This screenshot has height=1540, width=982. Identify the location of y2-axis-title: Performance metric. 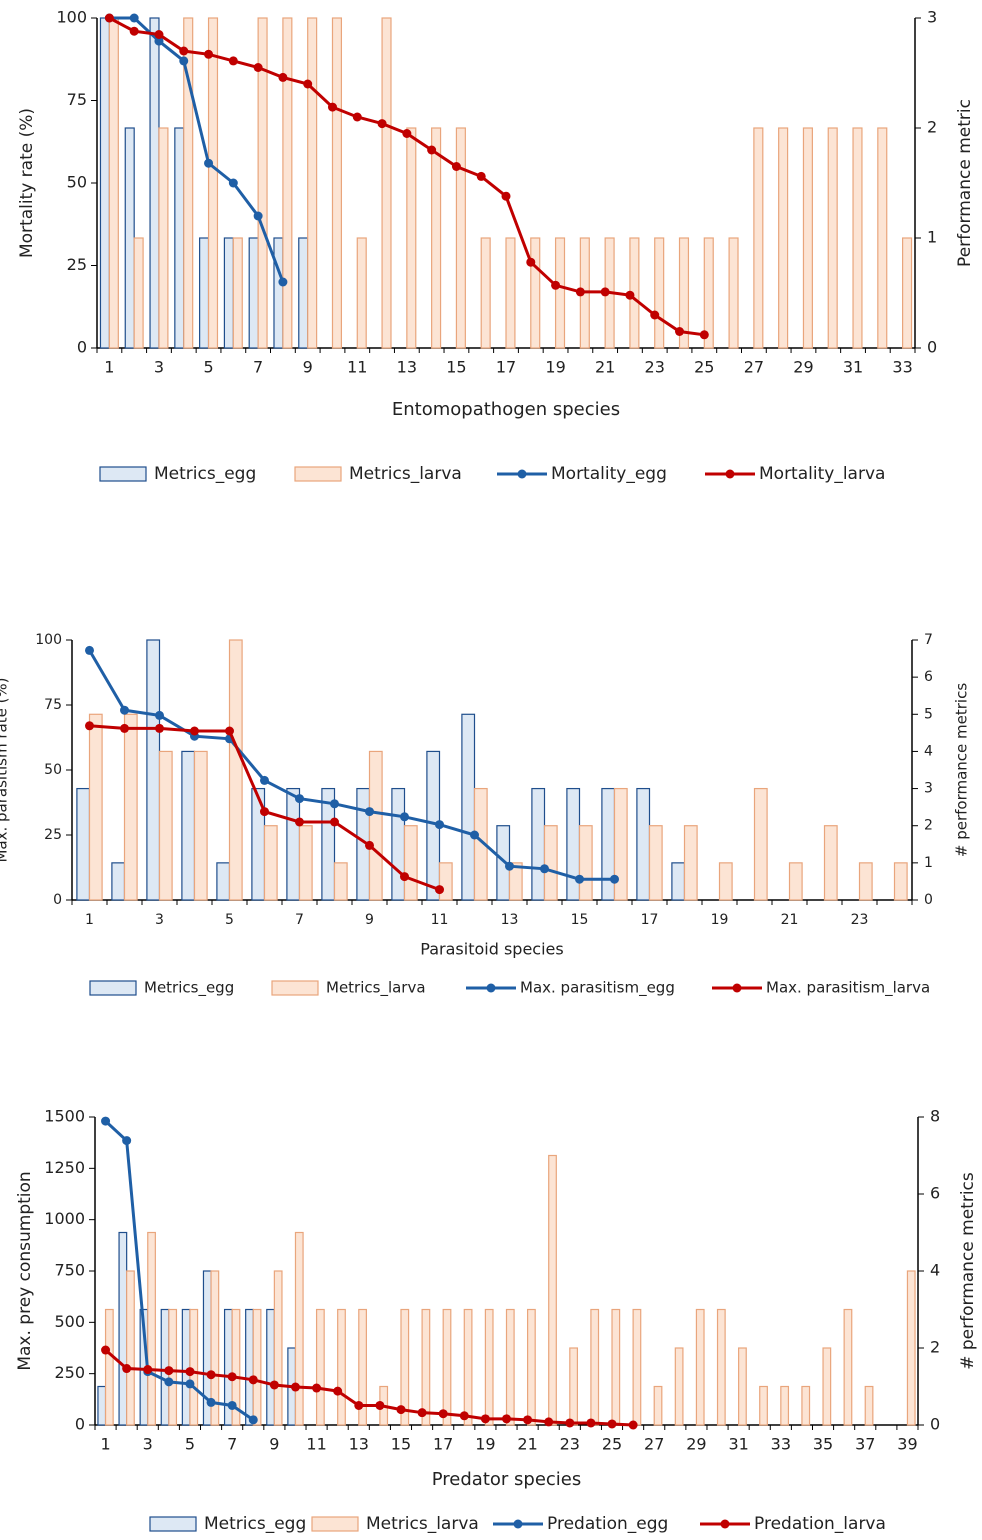
(965, 183).